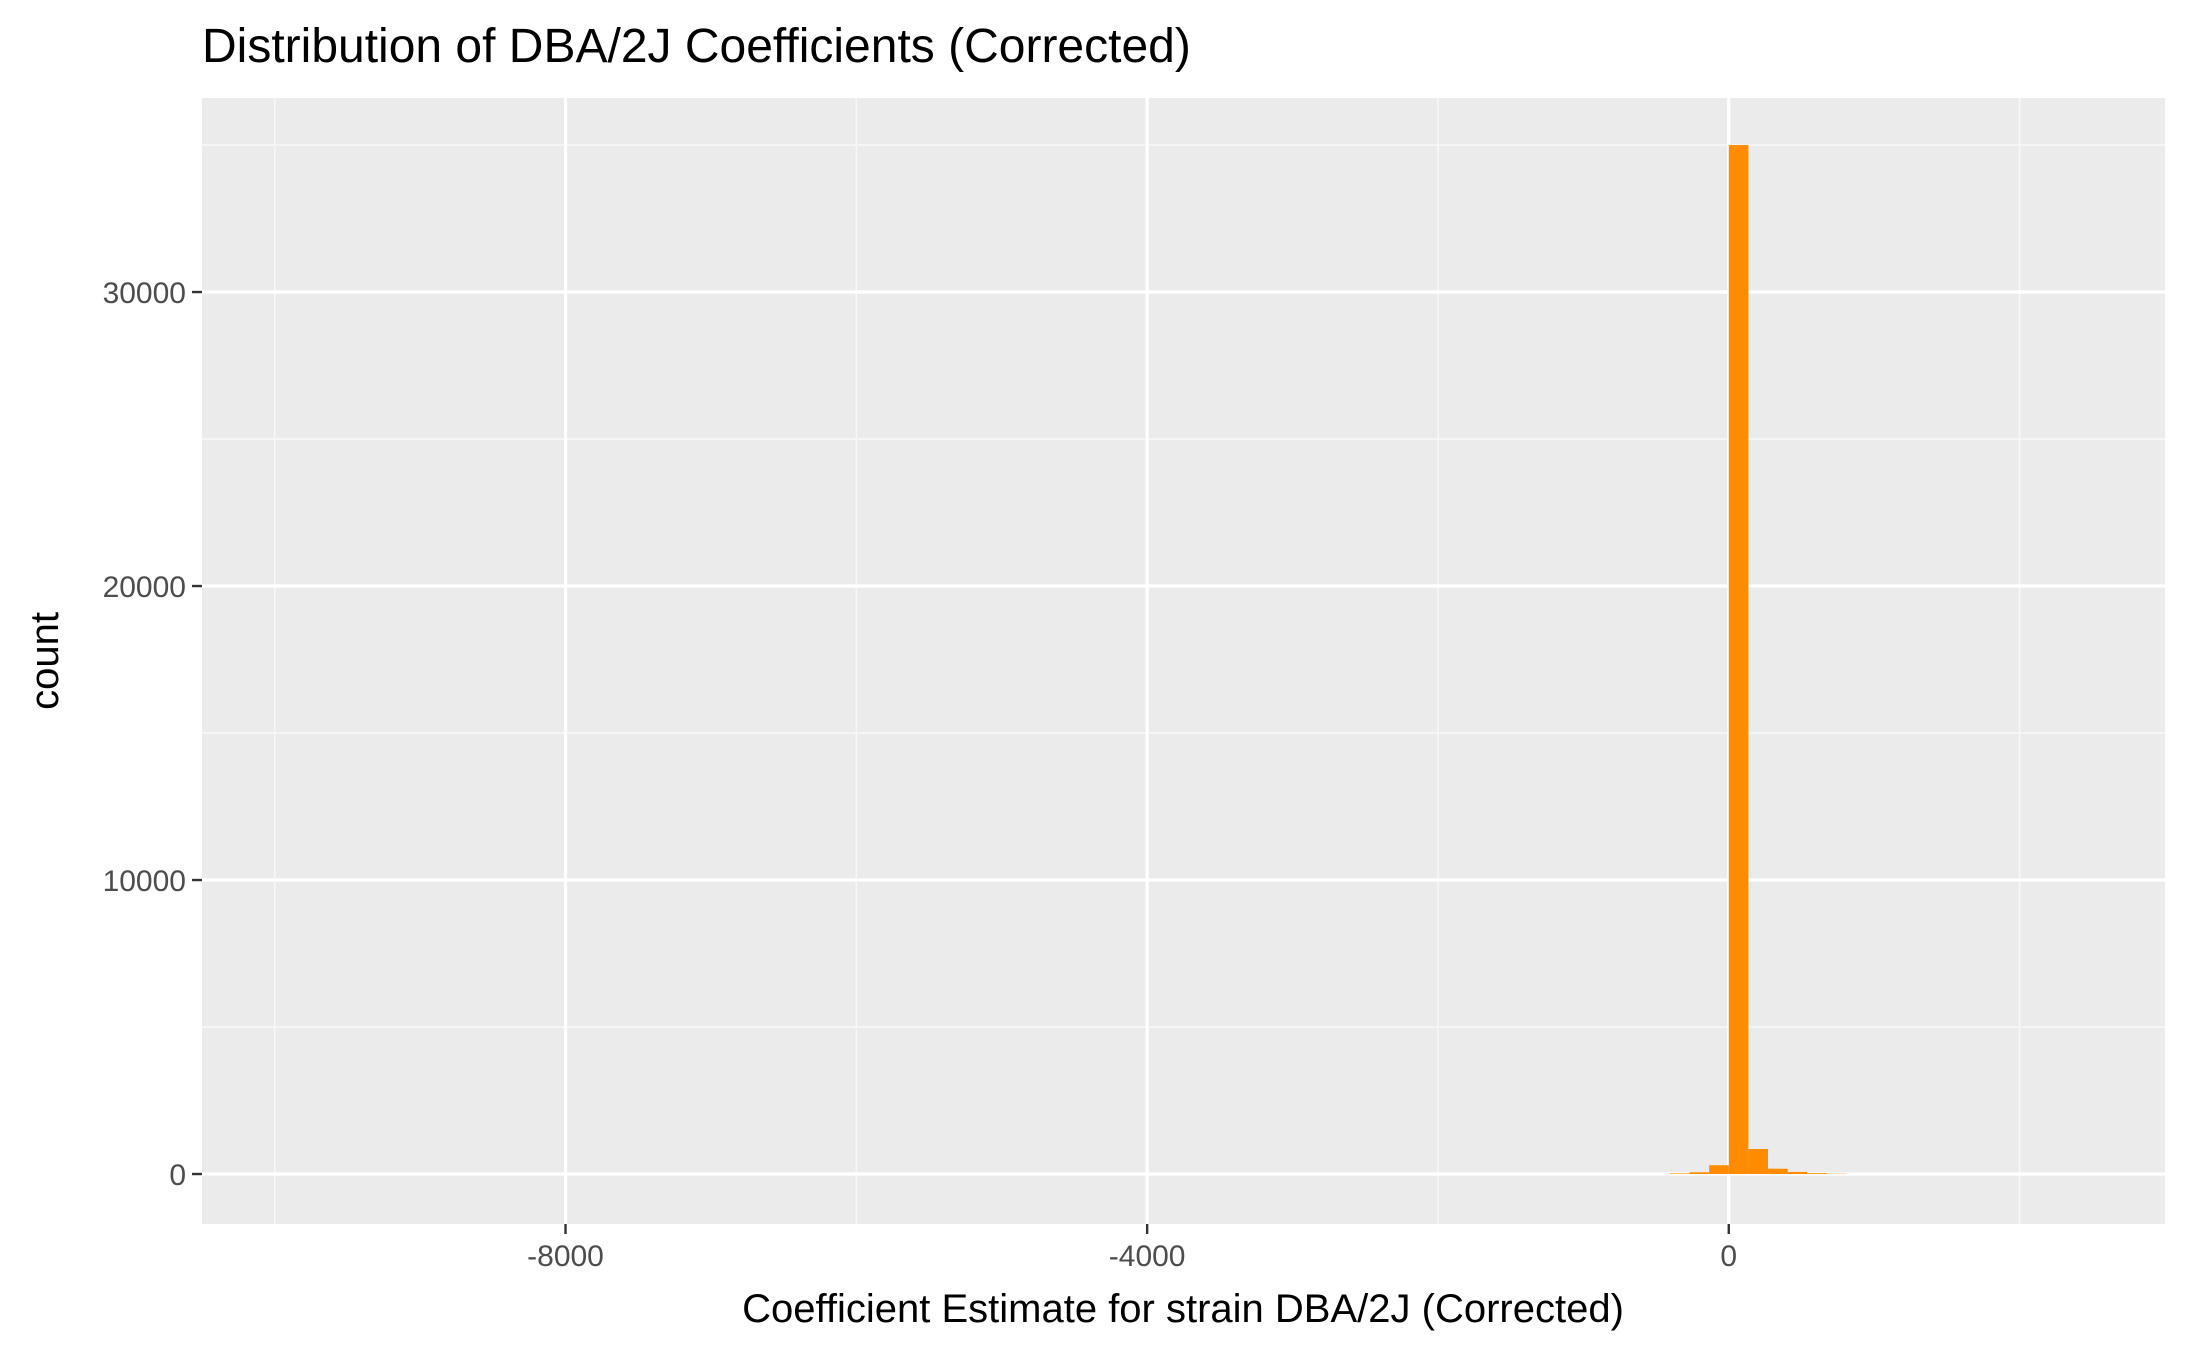  Describe the element at coordinates (144, 587) in the screenshot. I see `y-tick-label: 20000` at that location.